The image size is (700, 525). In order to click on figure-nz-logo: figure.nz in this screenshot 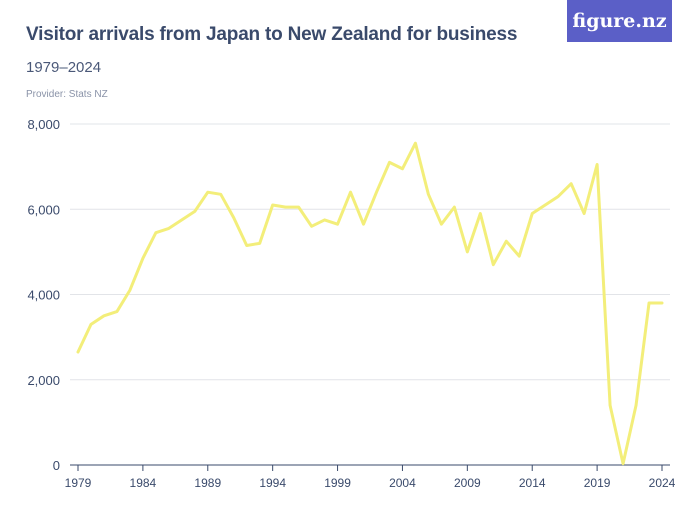, I will do `click(619, 21)`.